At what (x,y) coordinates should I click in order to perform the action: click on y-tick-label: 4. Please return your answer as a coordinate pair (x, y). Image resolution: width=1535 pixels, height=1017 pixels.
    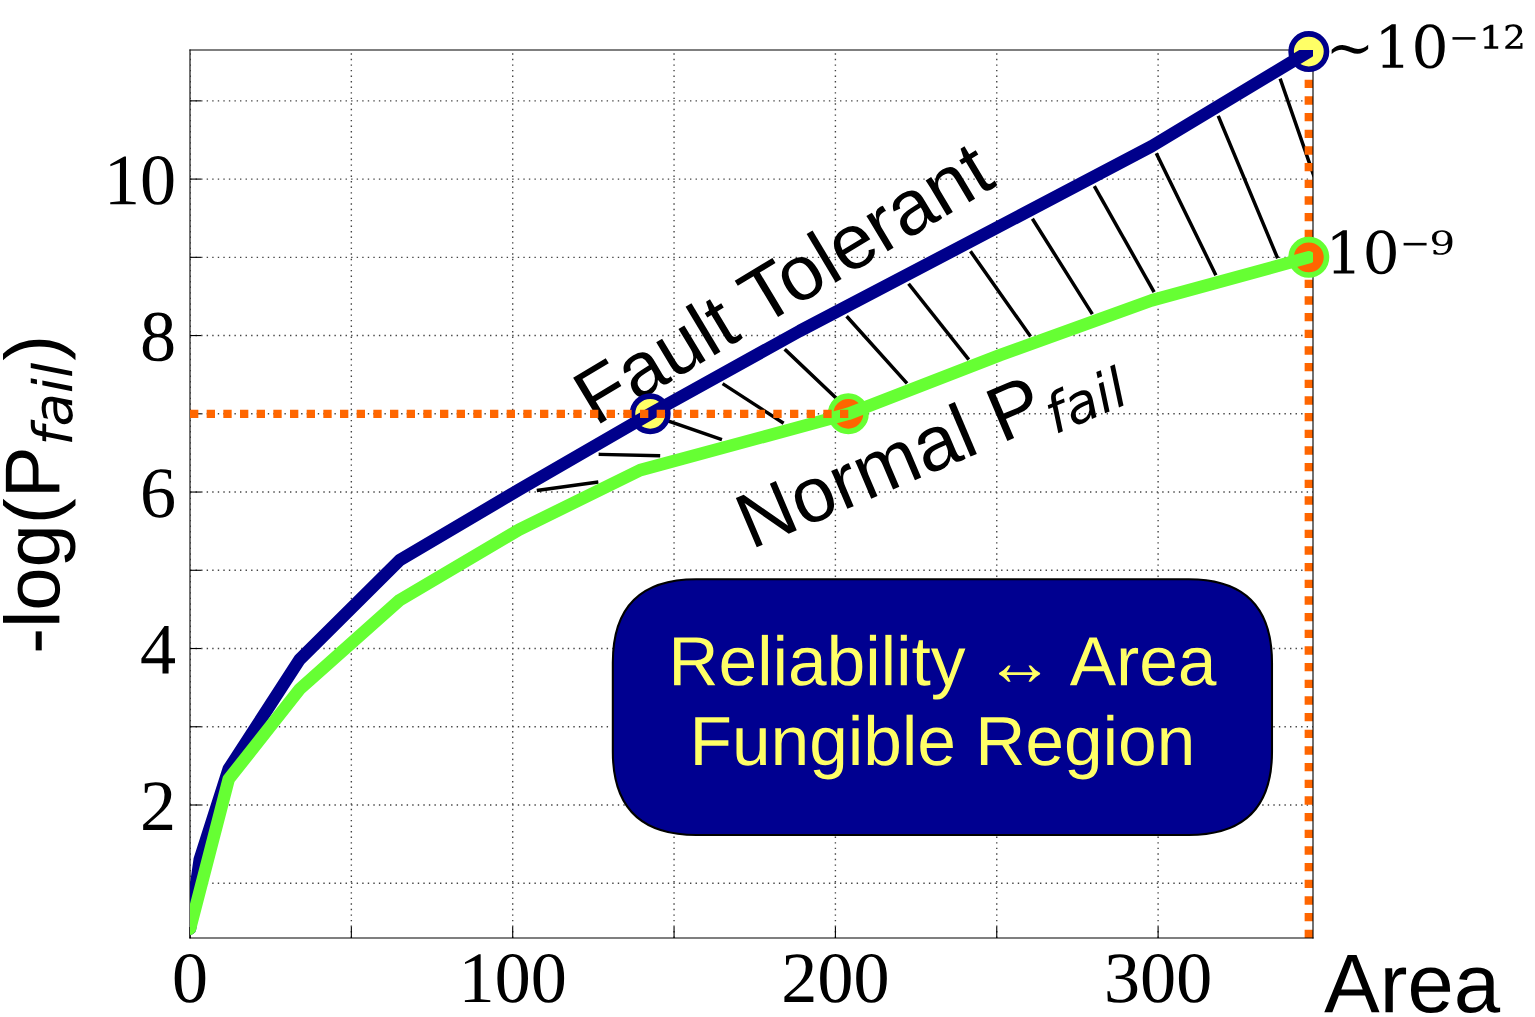
    Looking at the image, I should click on (158, 650).